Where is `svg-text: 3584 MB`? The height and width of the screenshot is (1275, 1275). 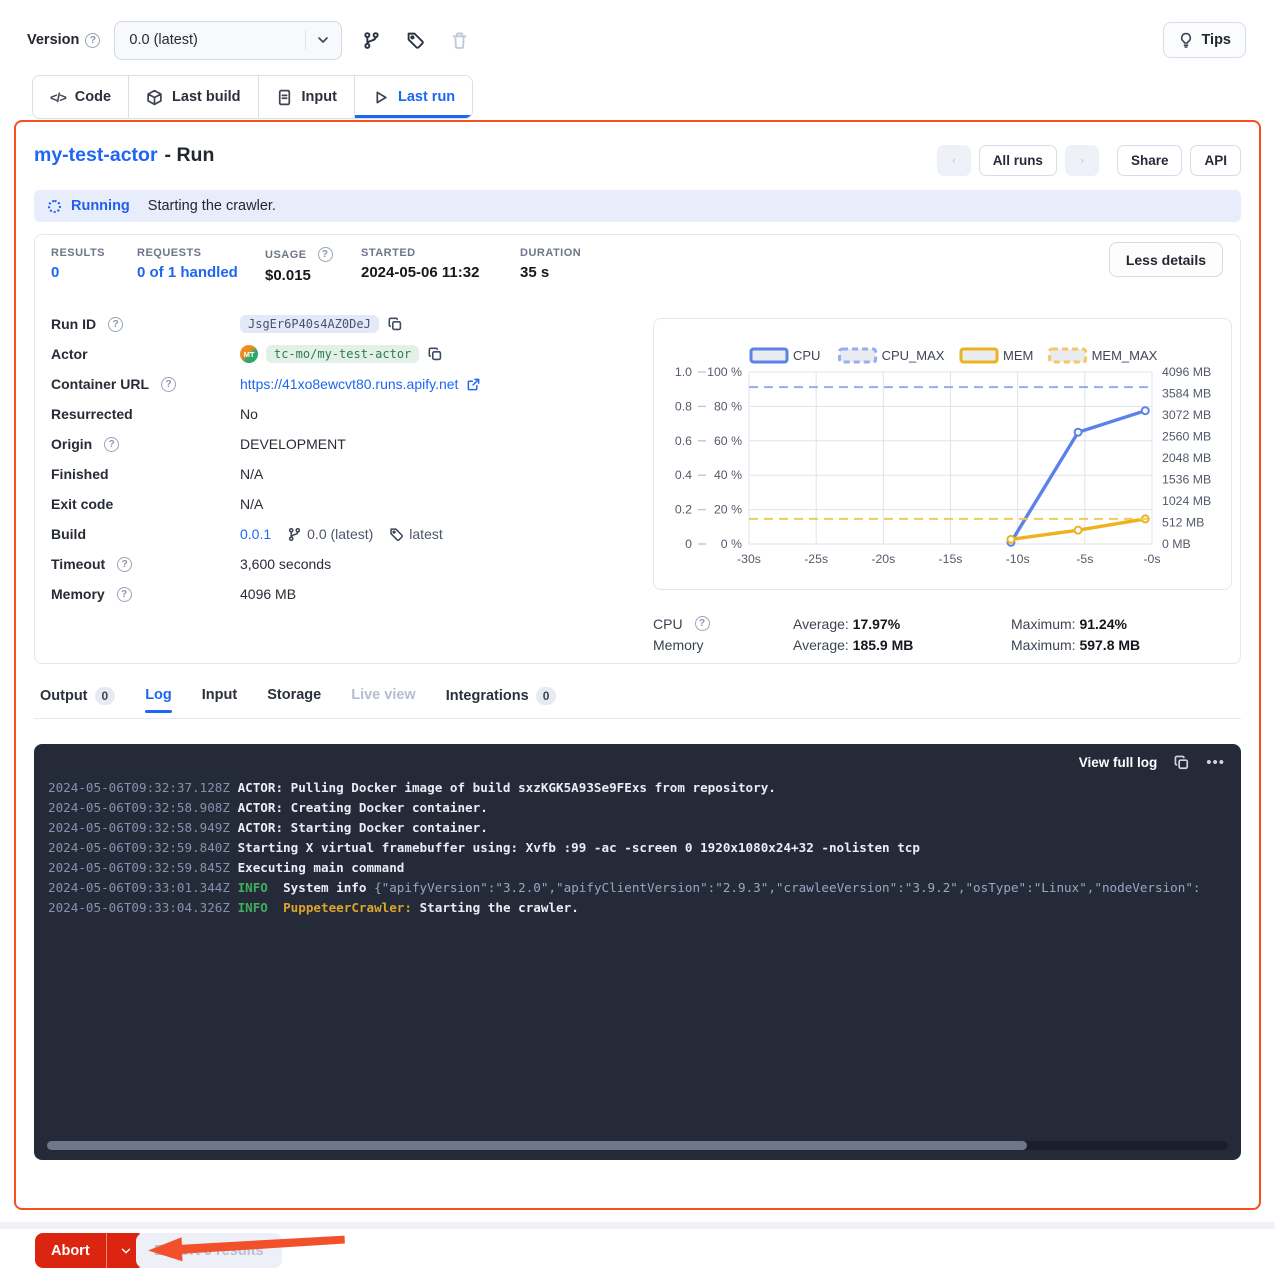 svg-text: 3584 MB is located at coordinates (1186, 394).